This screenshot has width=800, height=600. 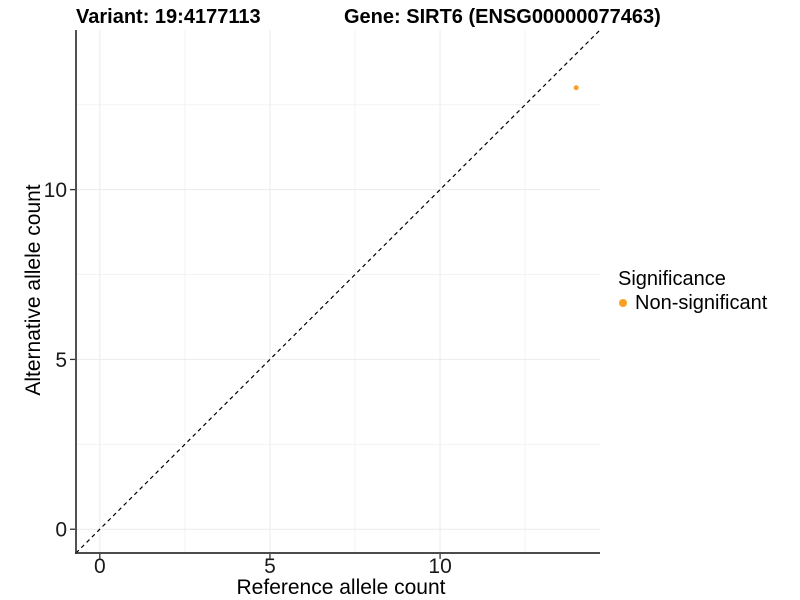 What do you see at coordinates (672, 279) in the screenshot?
I see `legend-title: Significance` at bounding box center [672, 279].